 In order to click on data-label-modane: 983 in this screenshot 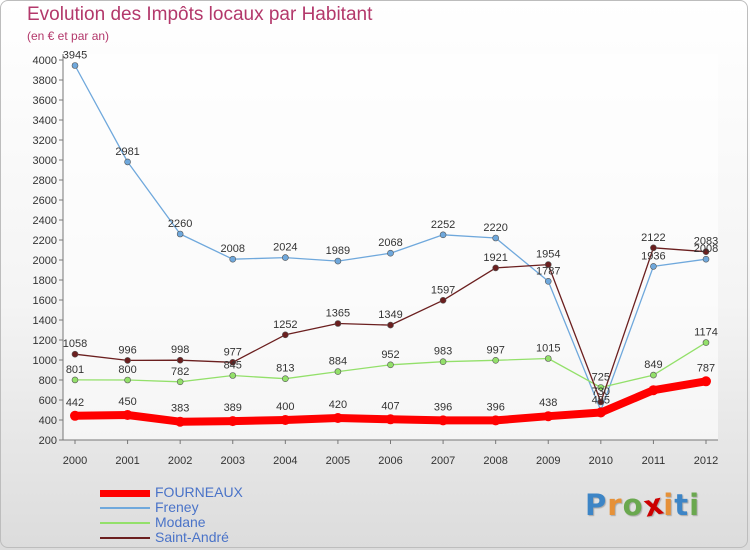, I will do `click(443, 352)`.